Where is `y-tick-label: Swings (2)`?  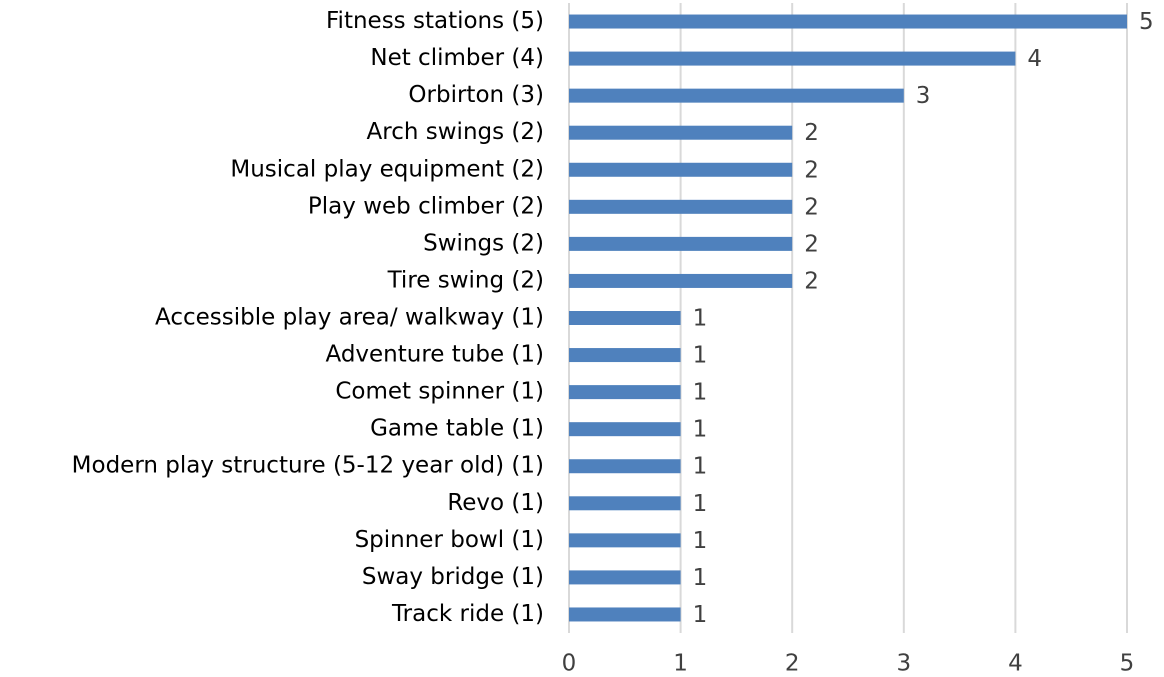
y-tick-label: Swings (2) is located at coordinates (483, 243).